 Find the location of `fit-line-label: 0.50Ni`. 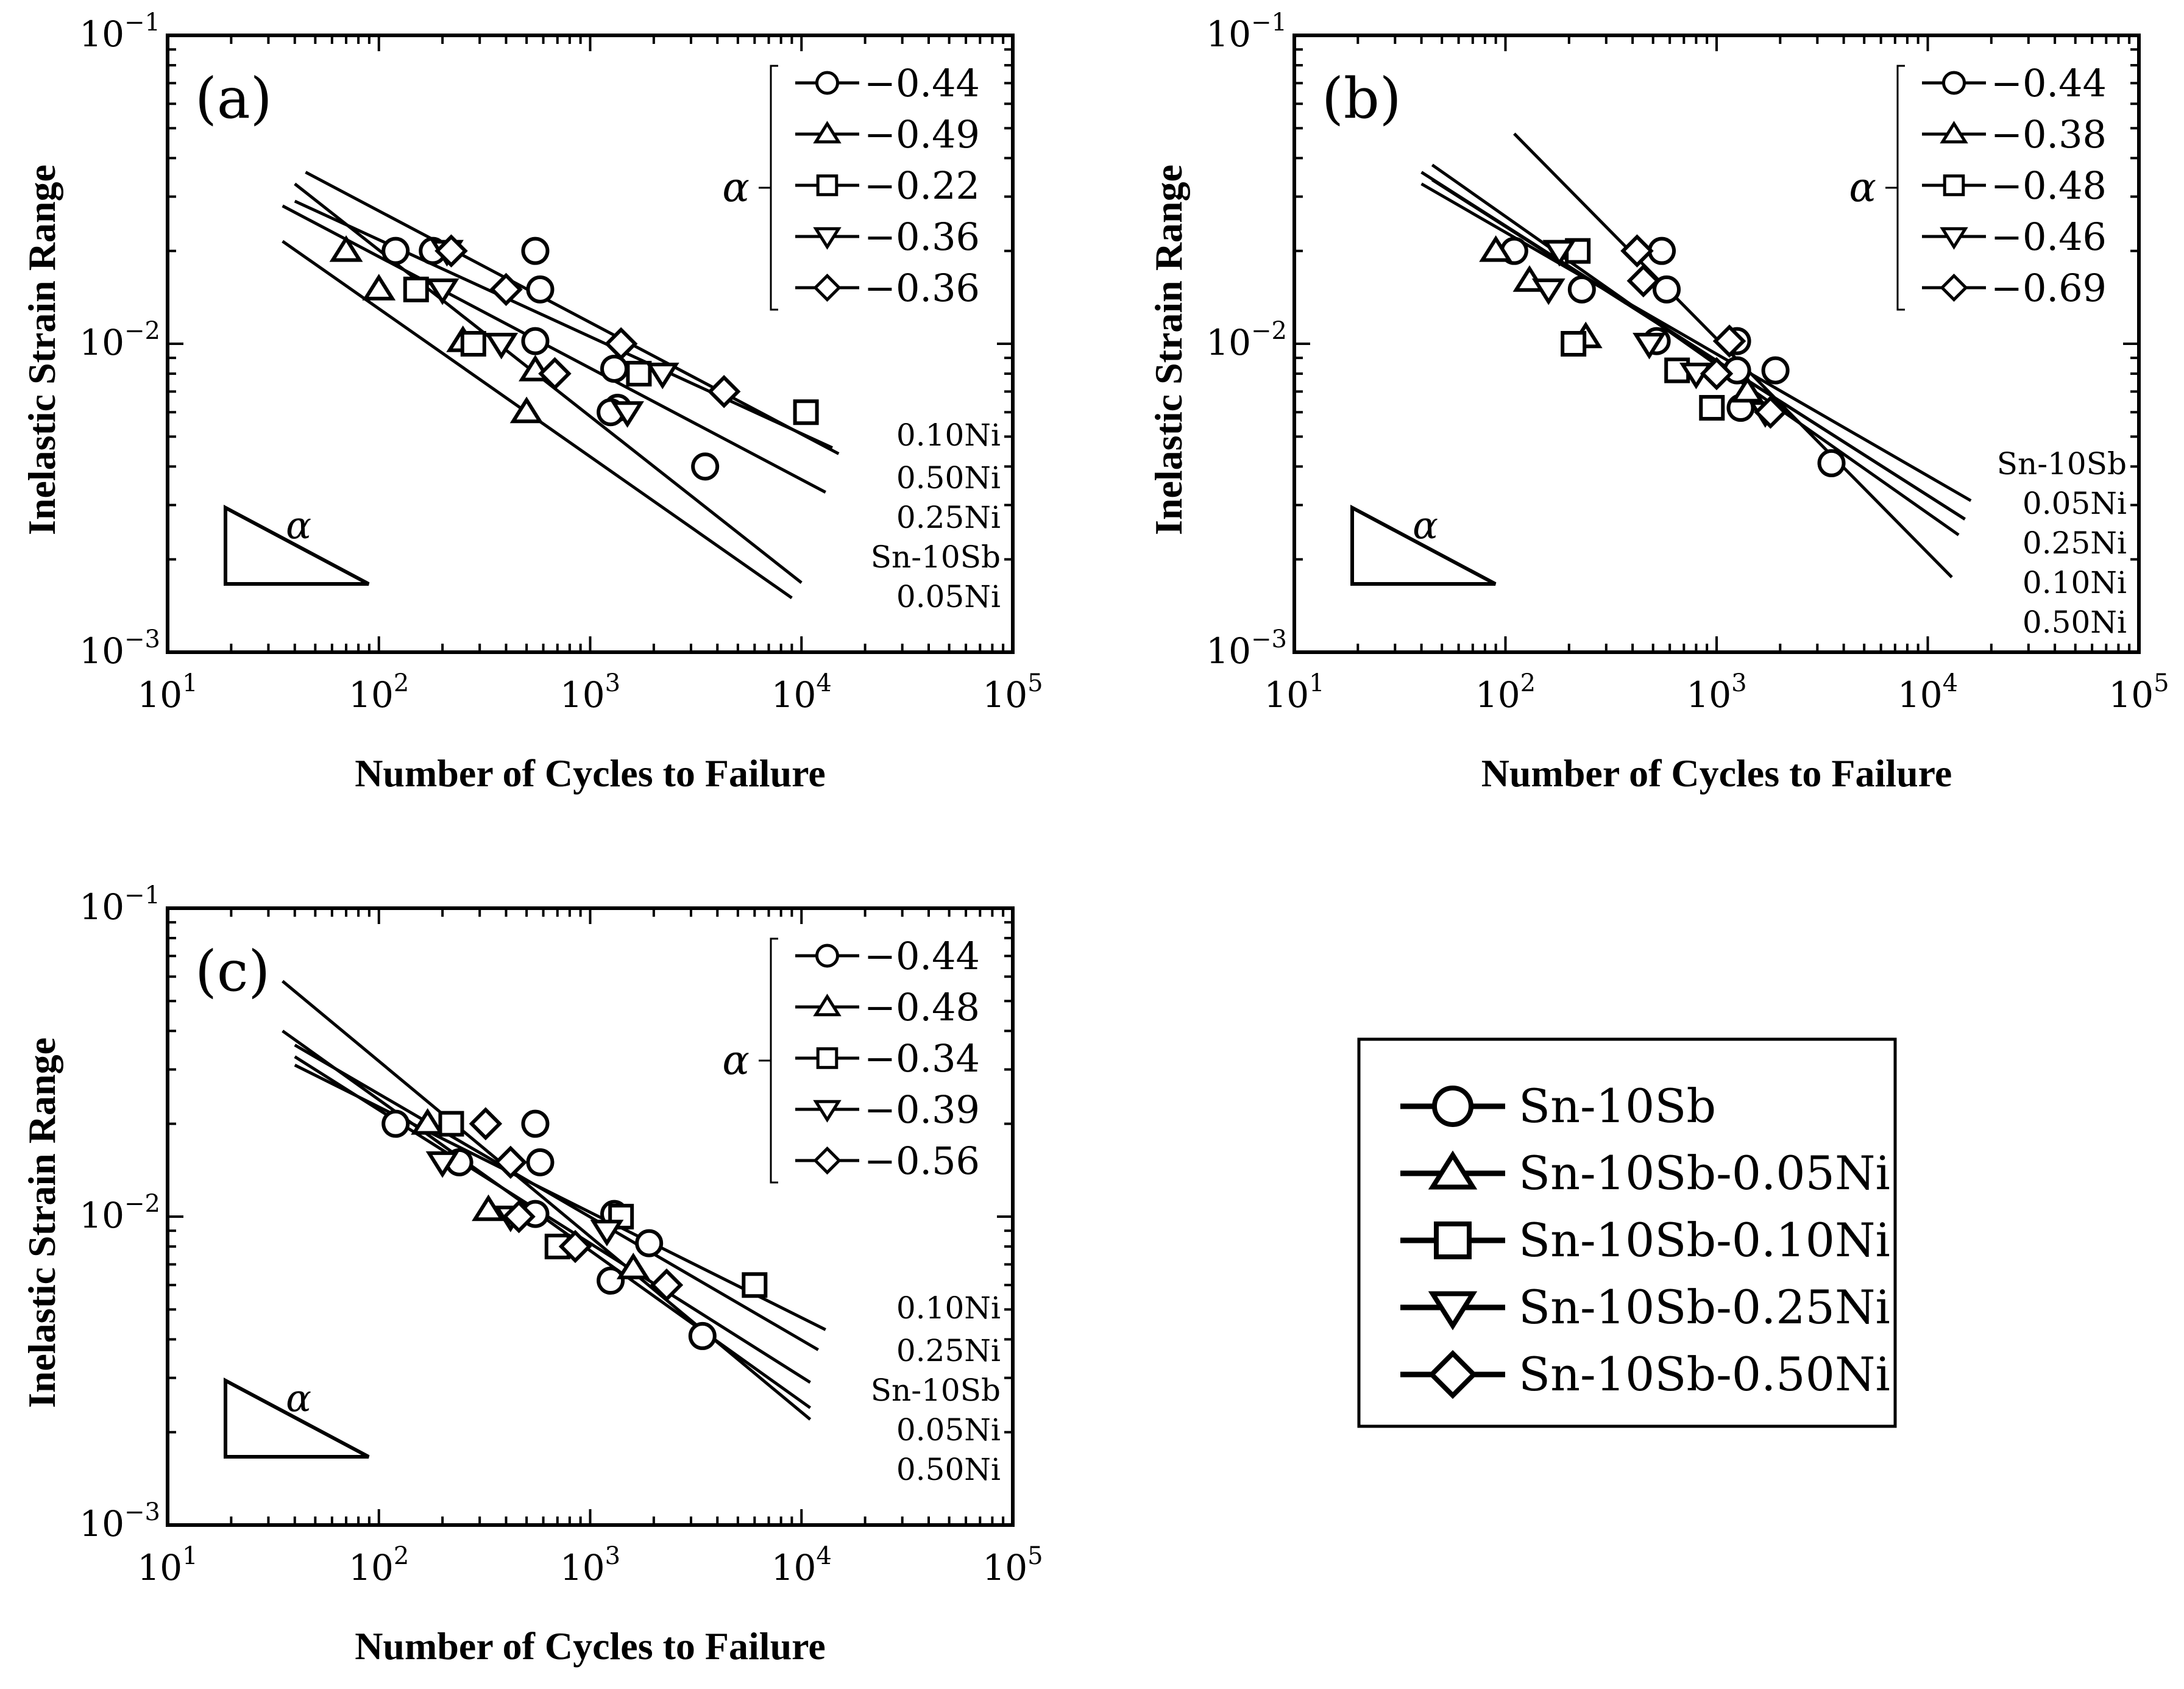

fit-line-label: 0.50Ni is located at coordinates (2075, 622).